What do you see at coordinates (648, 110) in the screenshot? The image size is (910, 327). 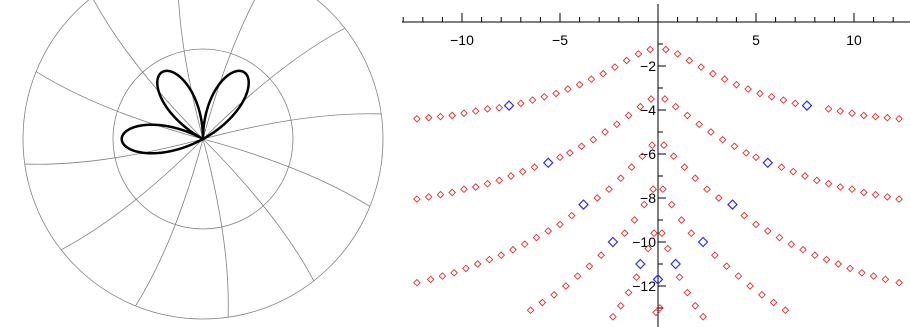 I see `y-tick-label: −4` at bounding box center [648, 110].